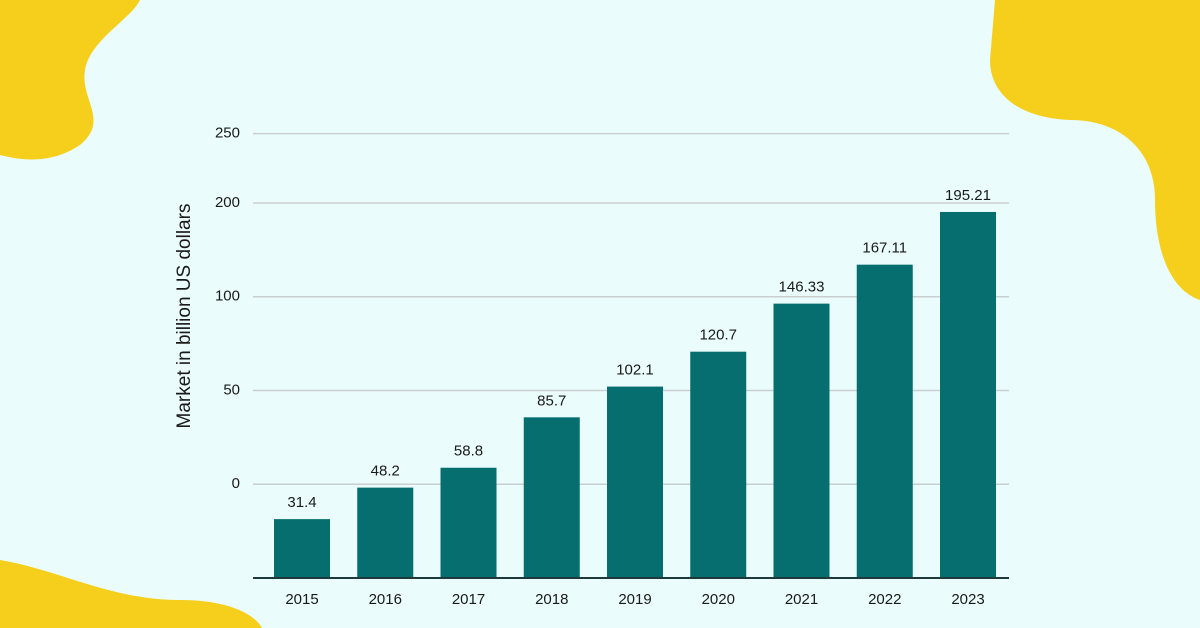 The height and width of the screenshot is (628, 1200). Describe the element at coordinates (231, 389) in the screenshot. I see `y-tick-label: 50` at that location.